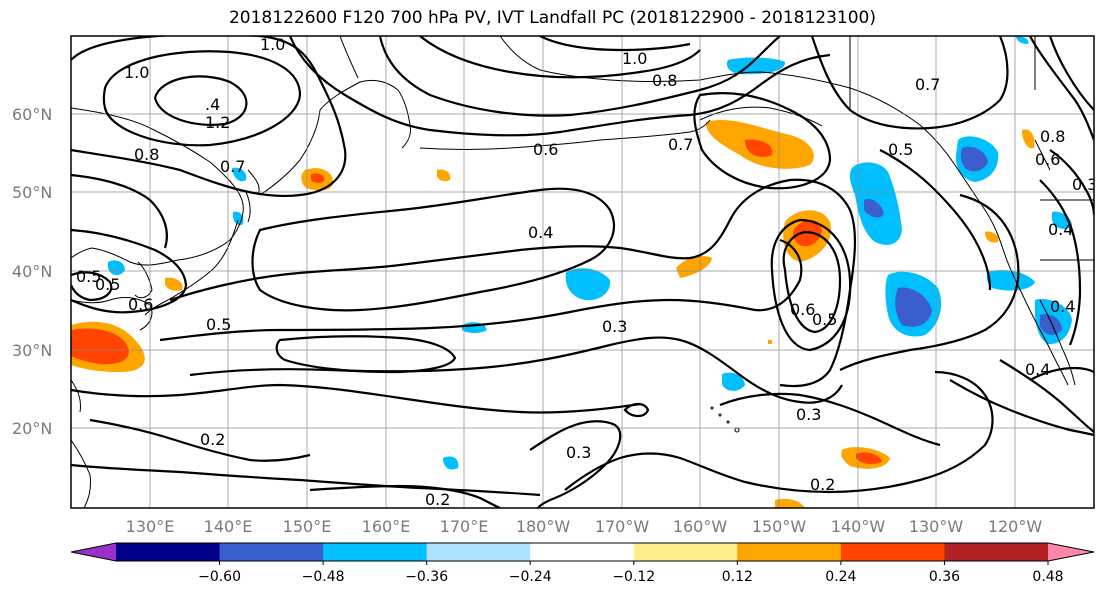 The height and width of the screenshot is (601, 1105). I want to click on latitude-labels: 60°N 50°N 40°N 30°N 20°N, so click(32, 271).